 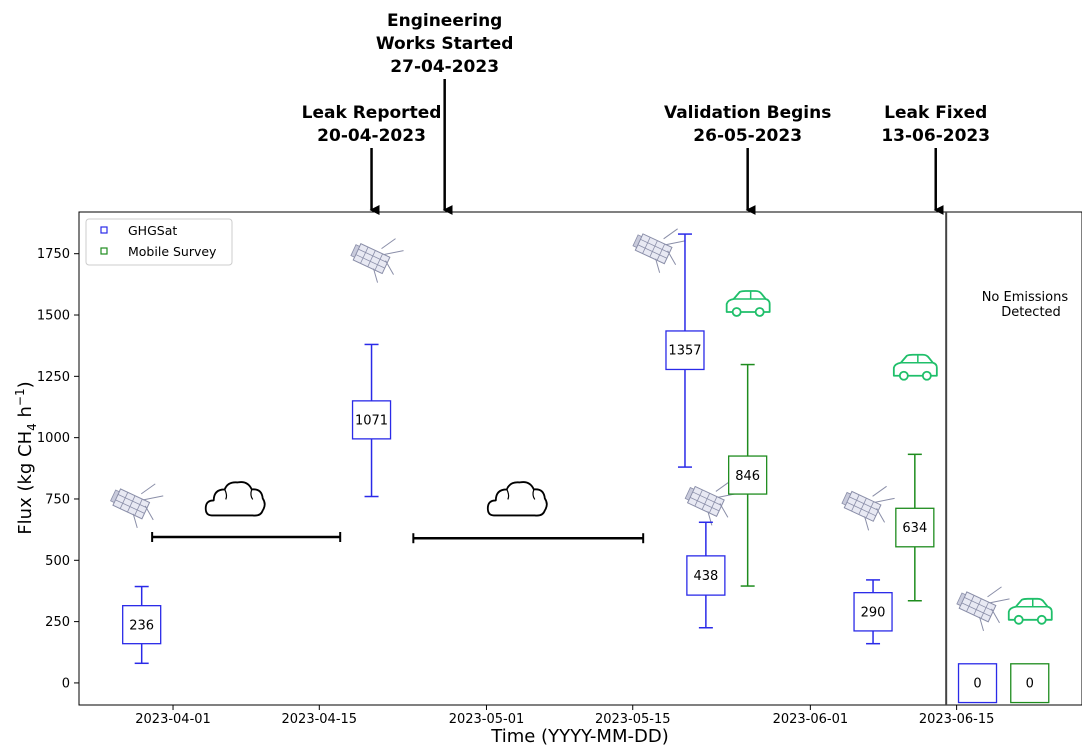 I want to click on event-annotation-line: Leak Fixed, so click(x=935, y=113).